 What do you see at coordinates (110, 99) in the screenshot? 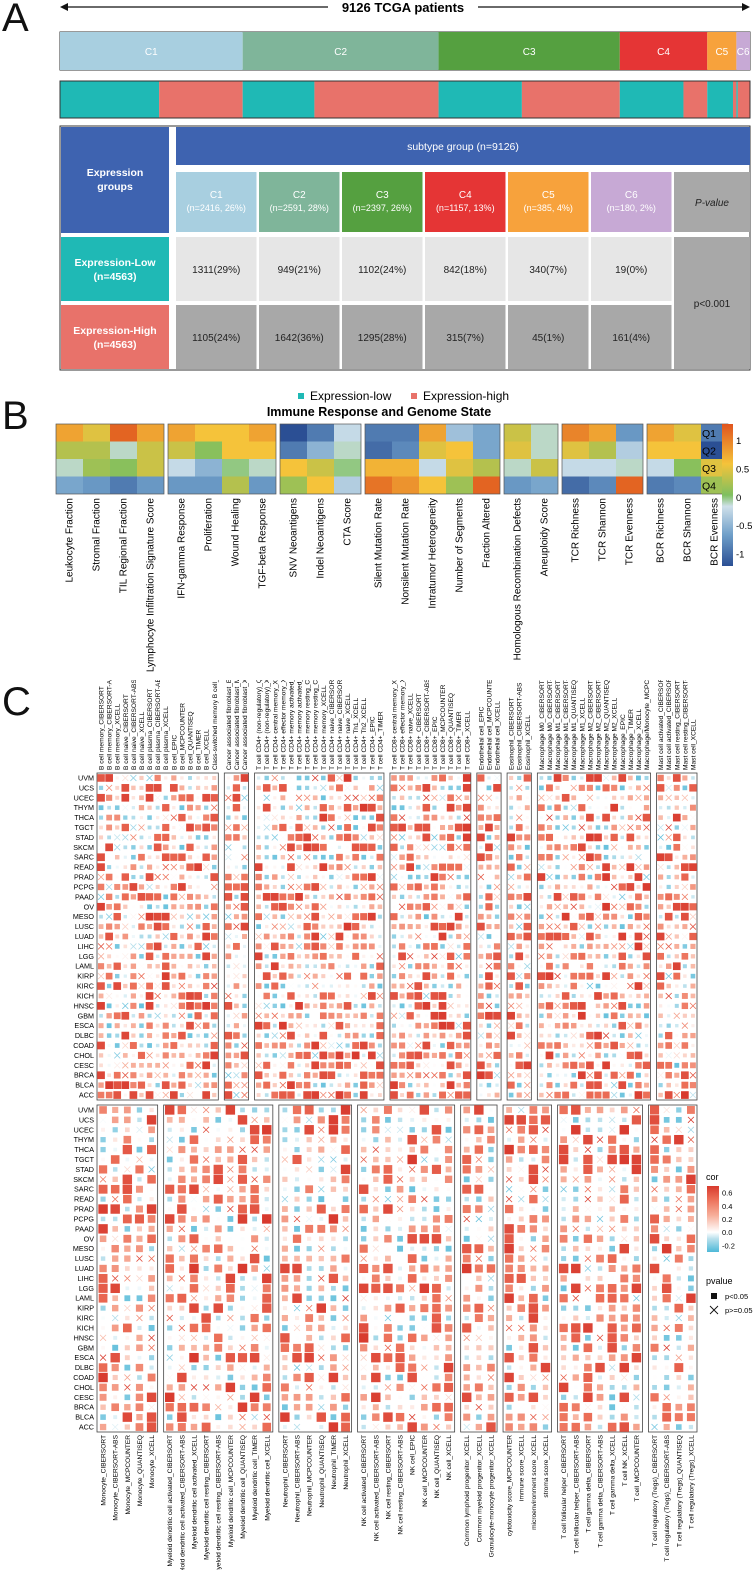
I see `expression-strip-segment` at bounding box center [110, 99].